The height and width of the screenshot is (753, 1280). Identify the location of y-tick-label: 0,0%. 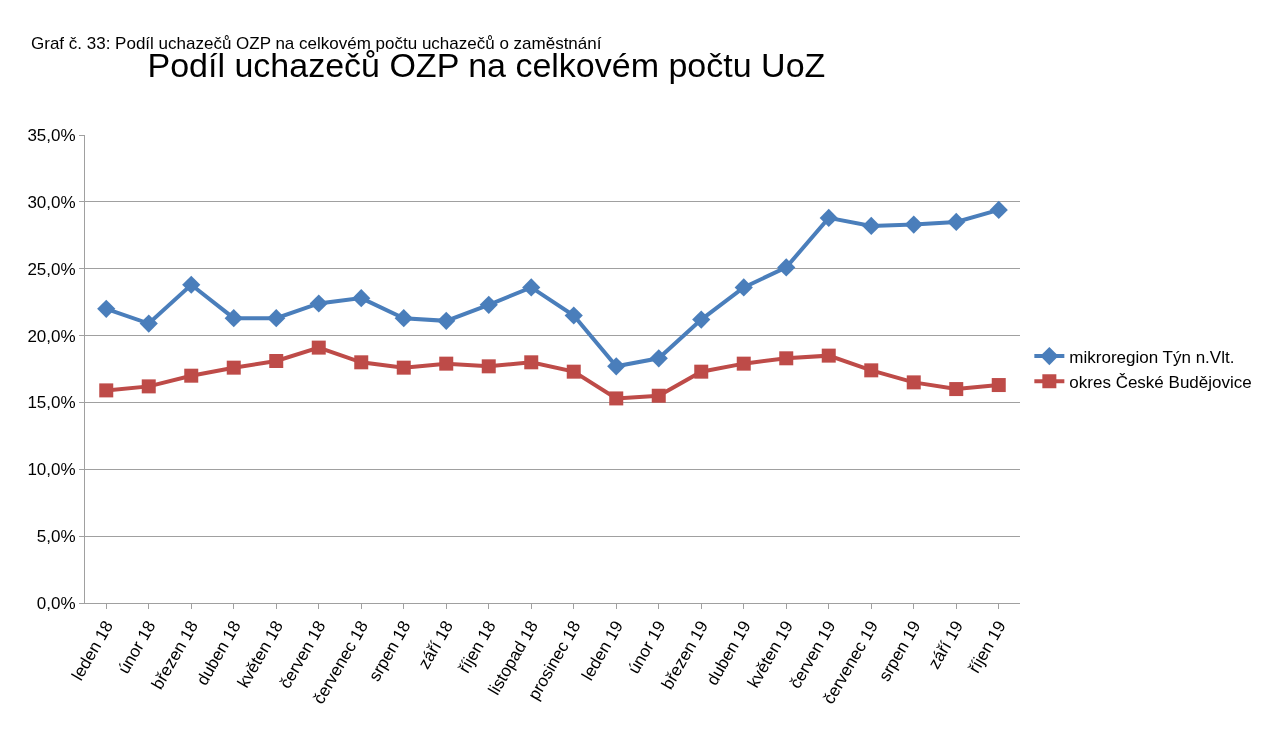
(56, 603).